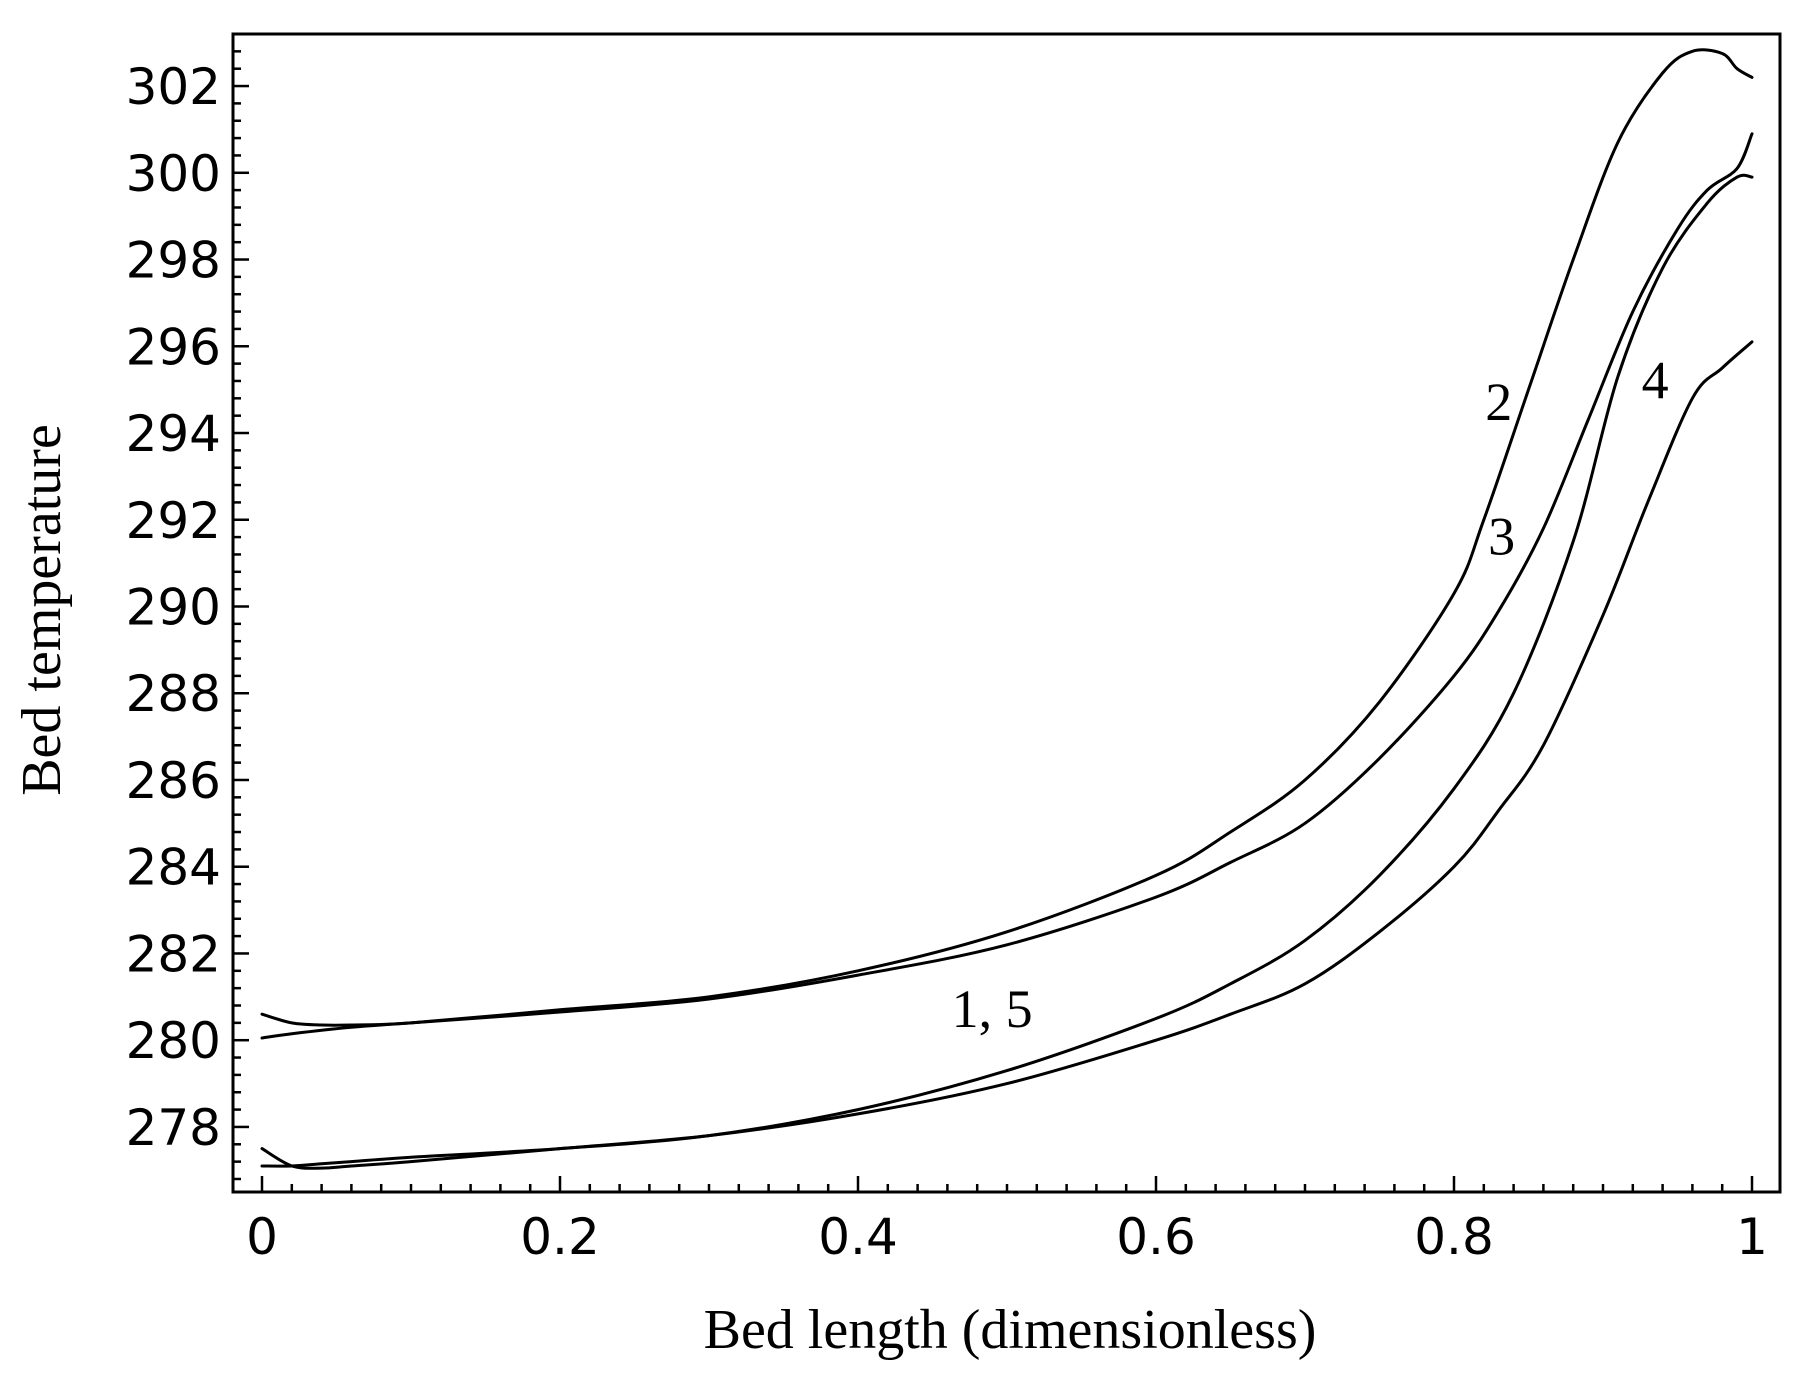 The height and width of the screenshot is (1374, 1801). Describe the element at coordinates (992, 1009) in the screenshot. I see `curve-label: 1, 5` at that location.